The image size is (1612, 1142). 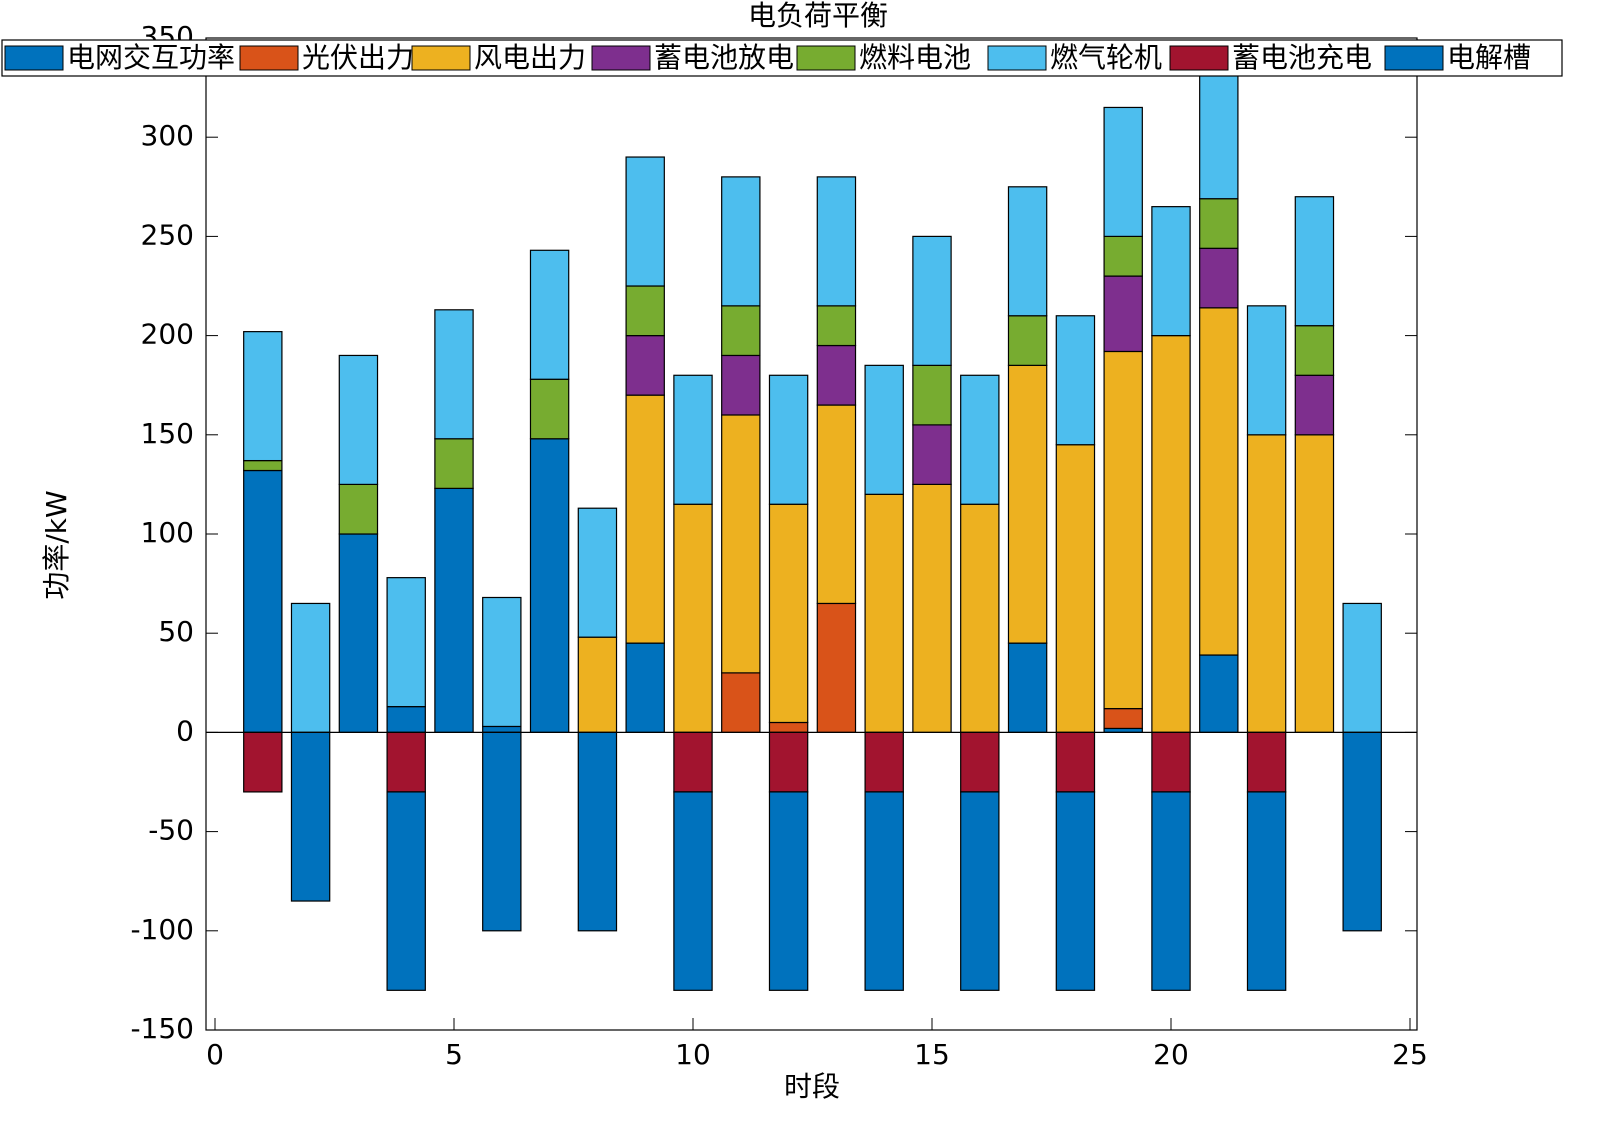 What do you see at coordinates (454, 1054) in the screenshot?
I see `x-tick-label: 5` at bounding box center [454, 1054].